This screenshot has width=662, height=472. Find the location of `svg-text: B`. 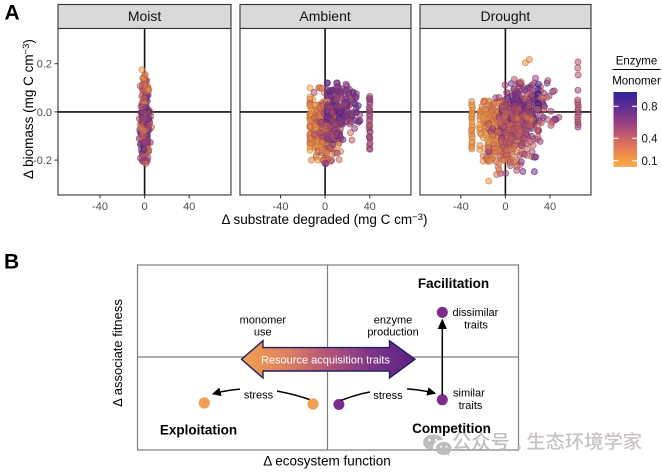

svg-text: B is located at coordinates (11, 262).